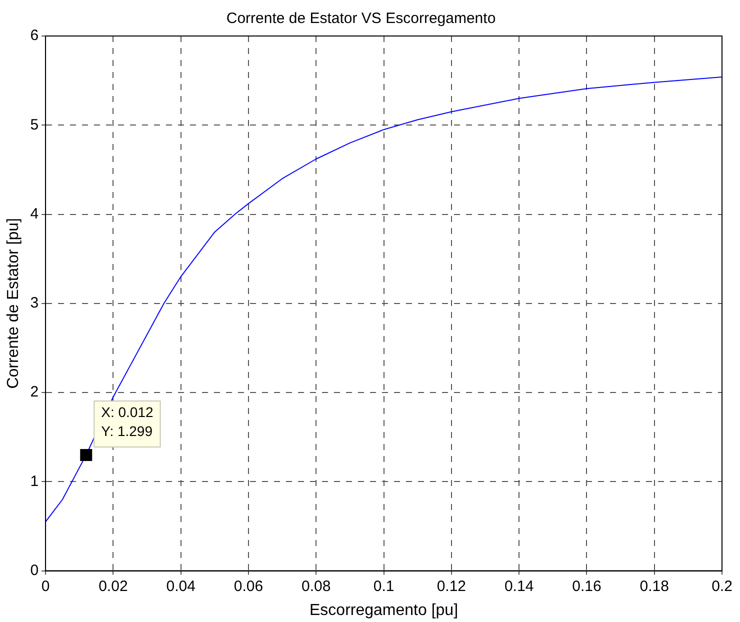  I want to click on chart-title: Corrente de Estator VS Escorregamento, so click(361, 19).